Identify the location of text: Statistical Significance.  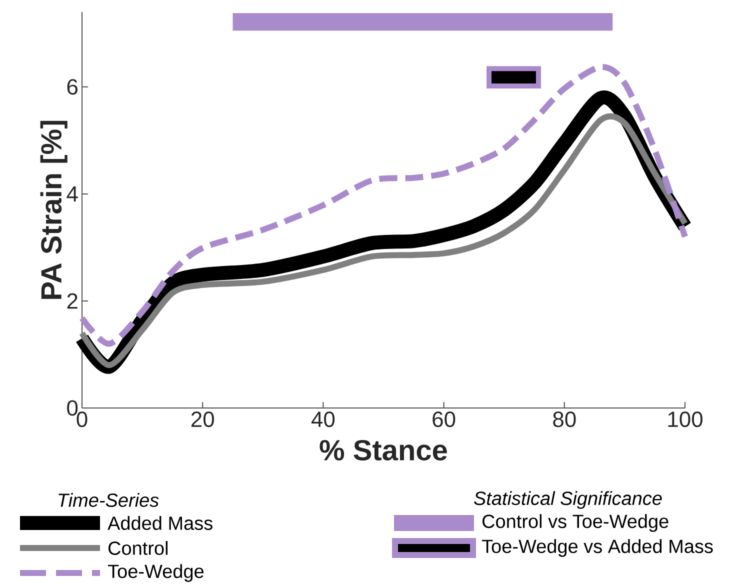
(568, 500).